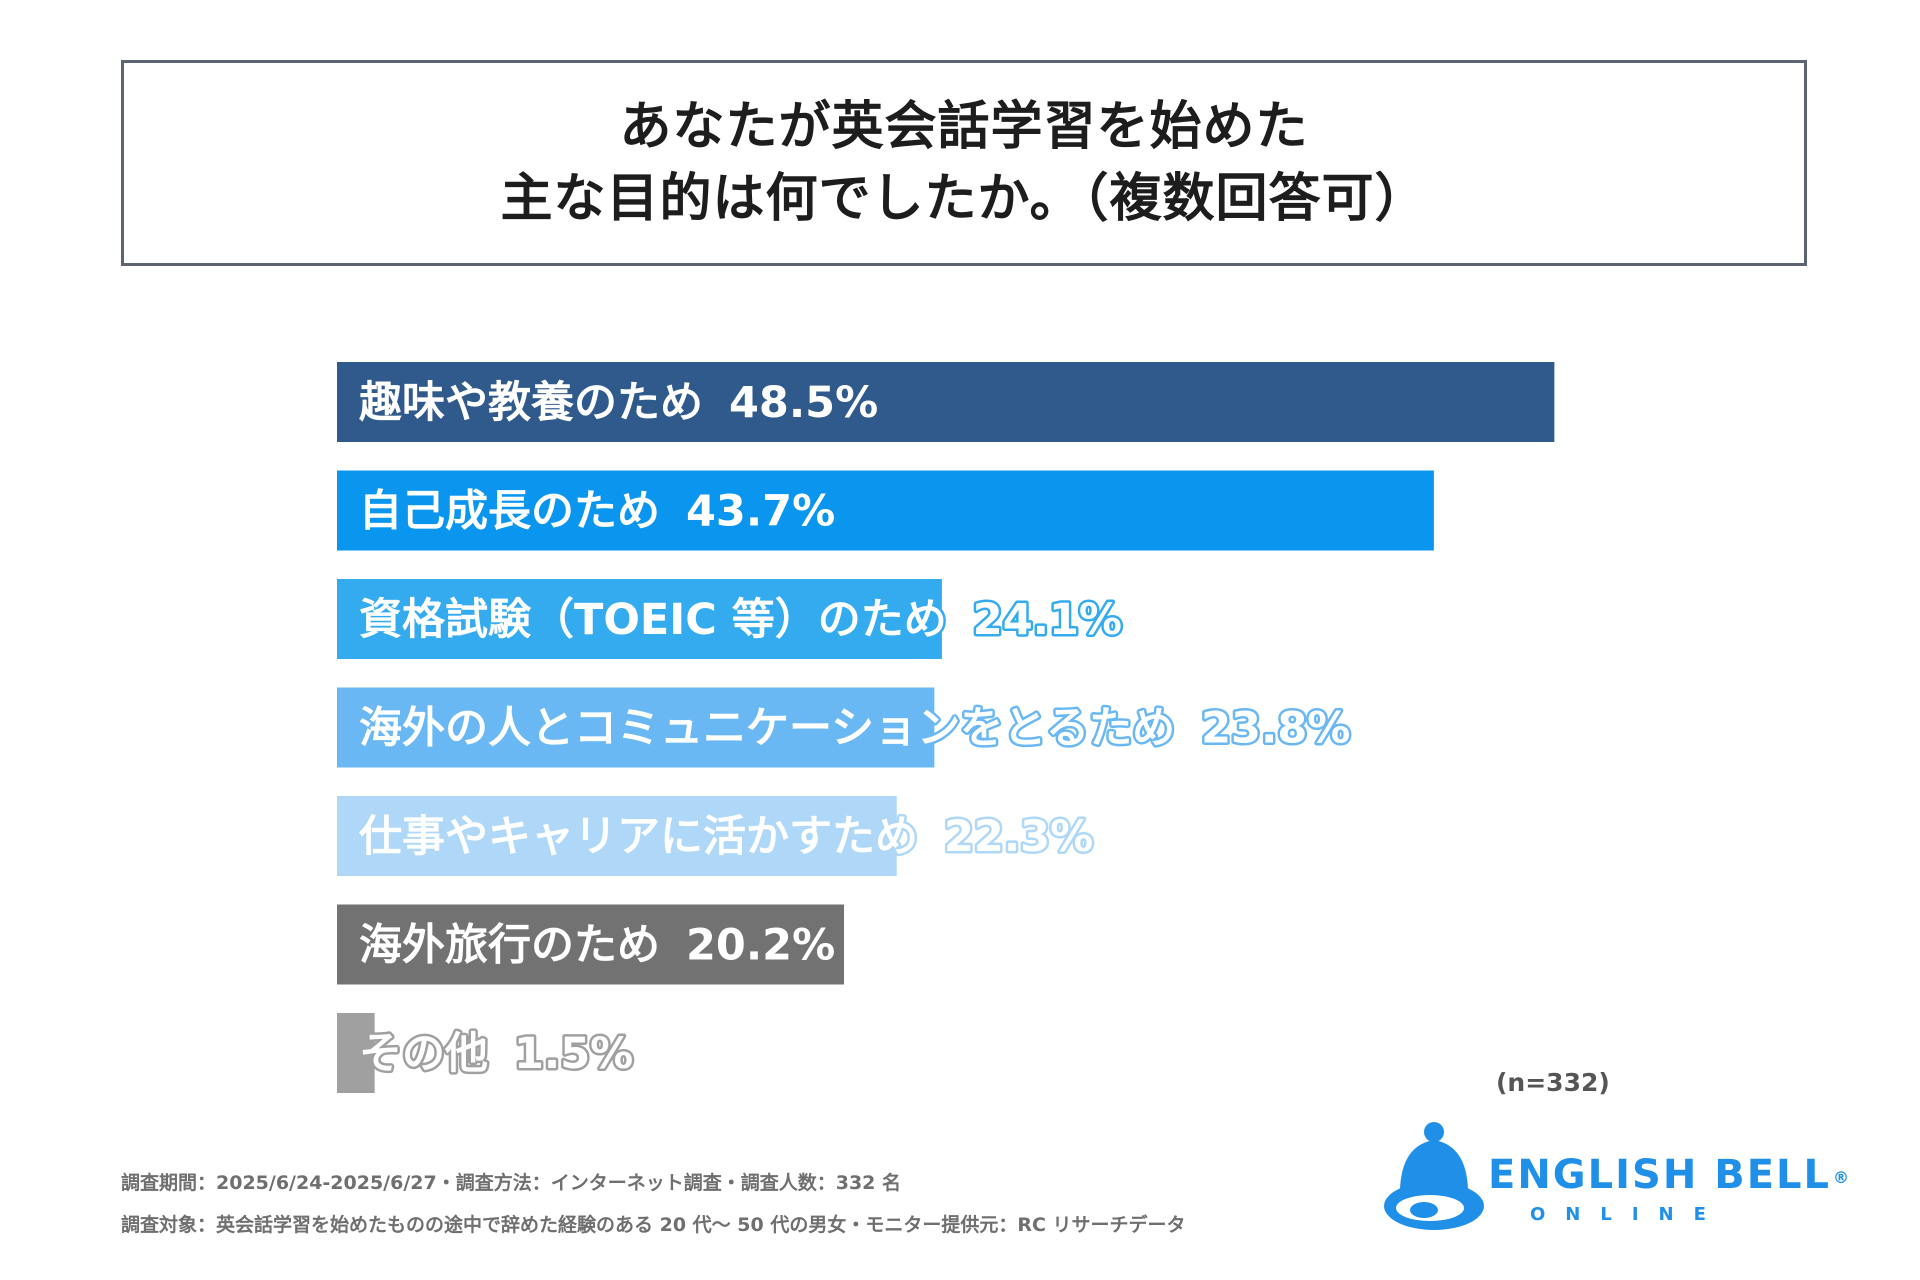 The height and width of the screenshot is (1280, 1920). What do you see at coordinates (496, 1054) in the screenshot?
I see `bar-label-6: その他 1.5%` at bounding box center [496, 1054].